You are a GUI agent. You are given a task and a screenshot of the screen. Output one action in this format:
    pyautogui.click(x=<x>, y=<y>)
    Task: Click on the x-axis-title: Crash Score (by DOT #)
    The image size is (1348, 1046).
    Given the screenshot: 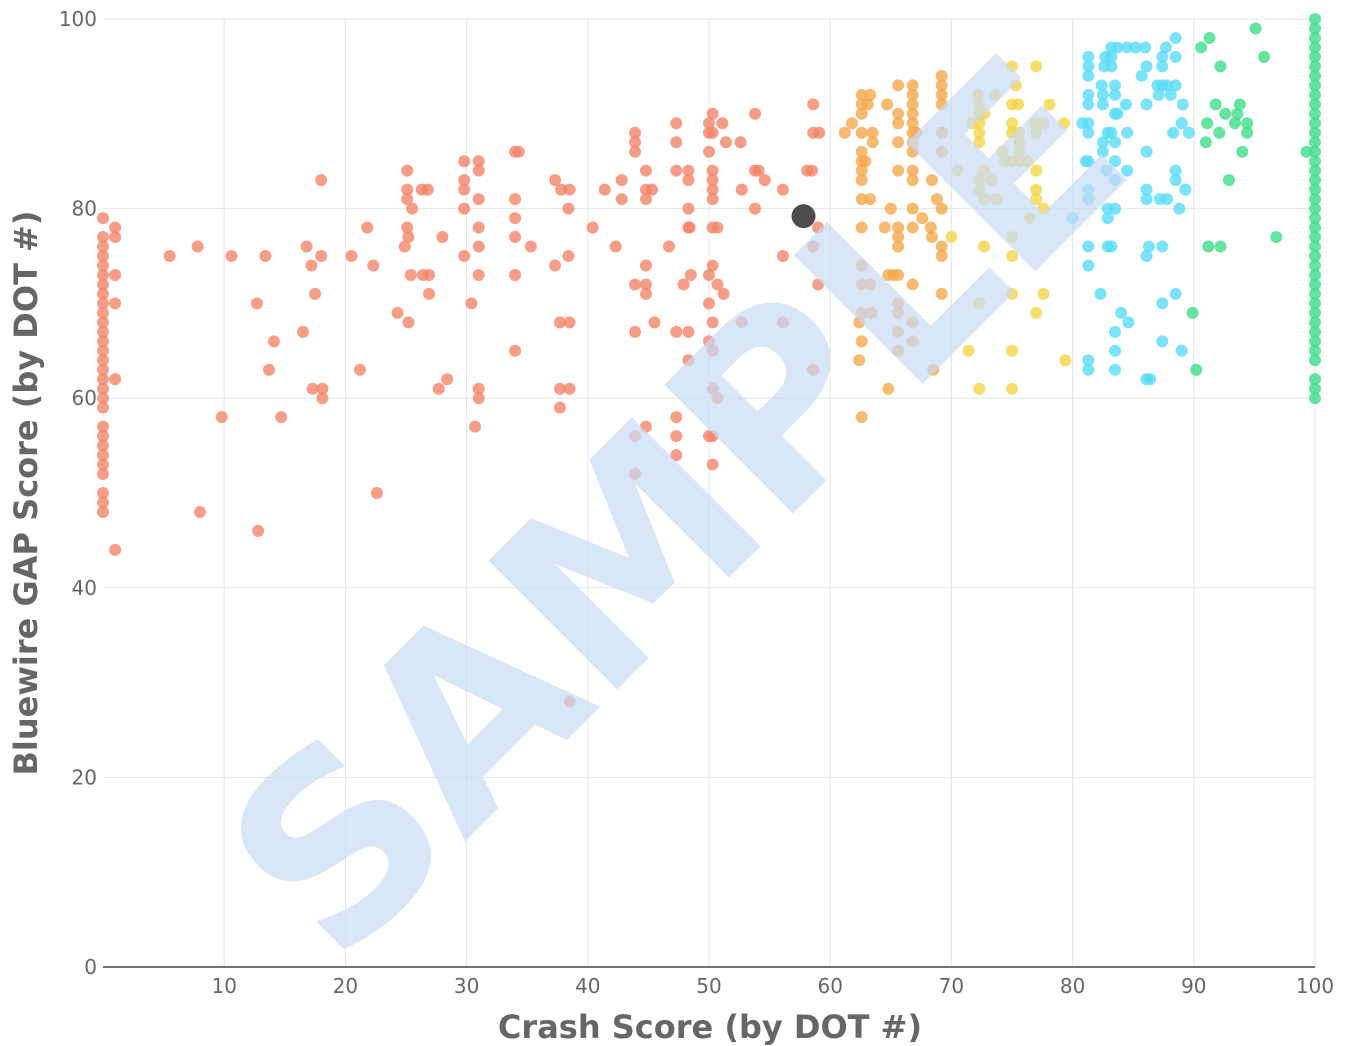 What is the action you would take?
    pyautogui.click(x=710, y=1027)
    